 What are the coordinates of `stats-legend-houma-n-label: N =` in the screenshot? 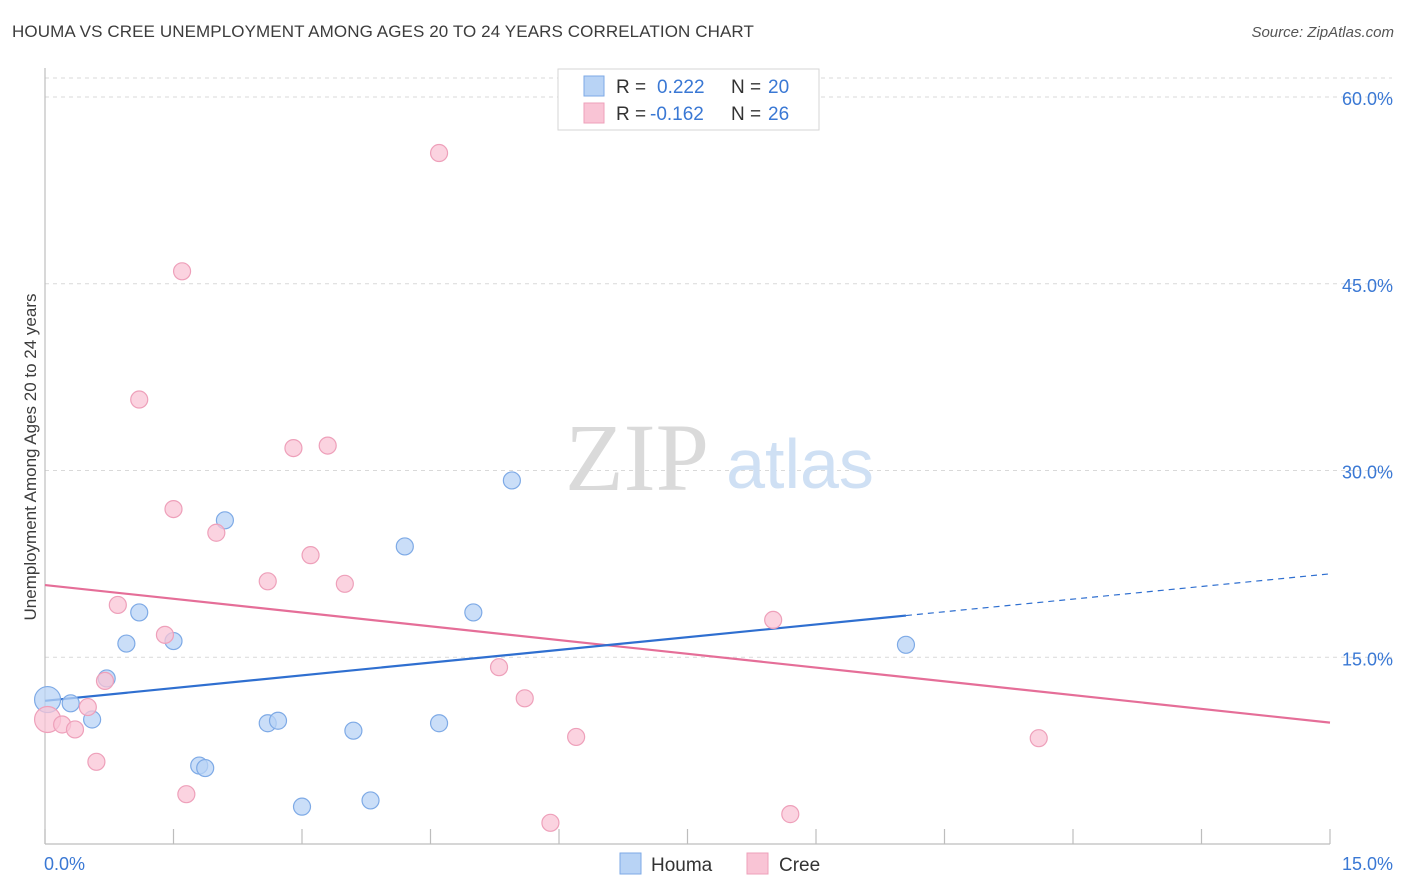 It's located at (746, 87).